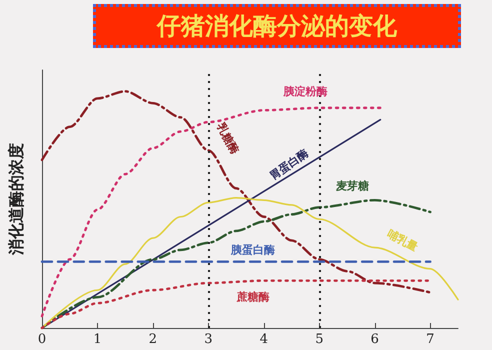 The width and height of the screenshot is (492, 350). What do you see at coordinates (252, 297) in the screenshot?
I see `series-label: 蔗糖酶` at bounding box center [252, 297].